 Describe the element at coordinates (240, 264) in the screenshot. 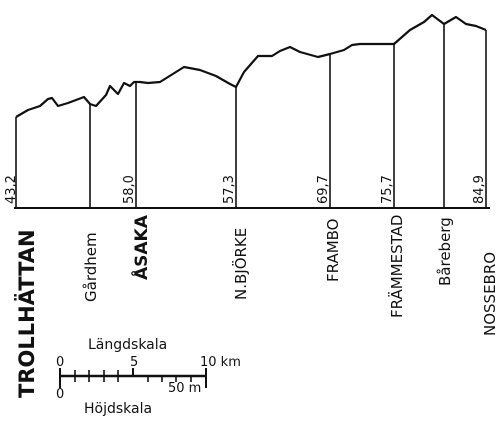

I see `station-name-nbjorke: N.BJÖRKE` at that location.